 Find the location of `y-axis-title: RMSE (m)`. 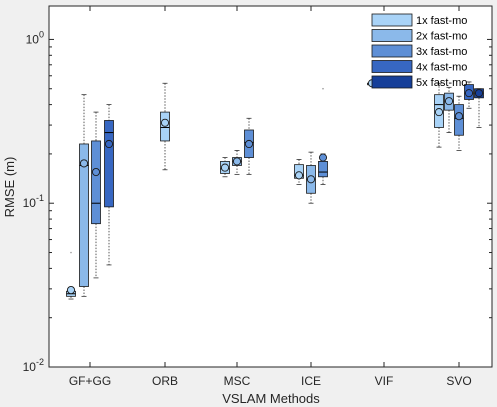

y-axis-title: RMSE (m) is located at coordinates (9, 187).